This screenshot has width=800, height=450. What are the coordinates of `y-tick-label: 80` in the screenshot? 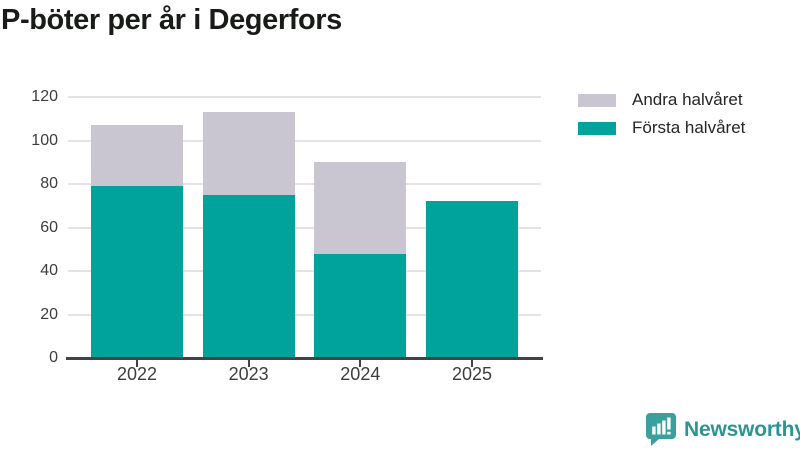 It's located at (49, 183).